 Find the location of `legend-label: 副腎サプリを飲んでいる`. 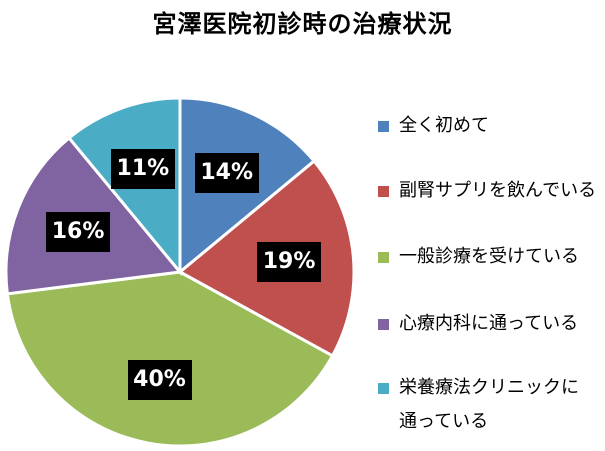

legend-label: 副腎サプリを飲んでいる is located at coordinates (498, 190).